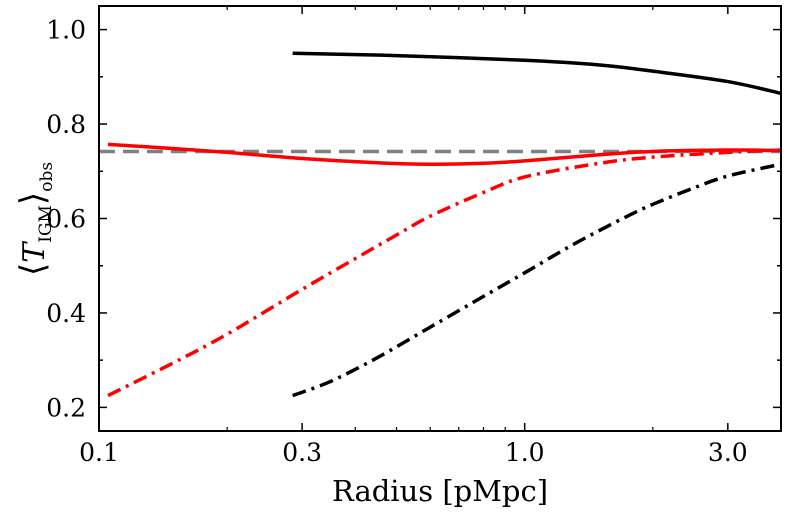 The width and height of the screenshot is (788, 512). What do you see at coordinates (440, 491) in the screenshot?
I see `x-axis-label: Radius [pMpc]` at bounding box center [440, 491].